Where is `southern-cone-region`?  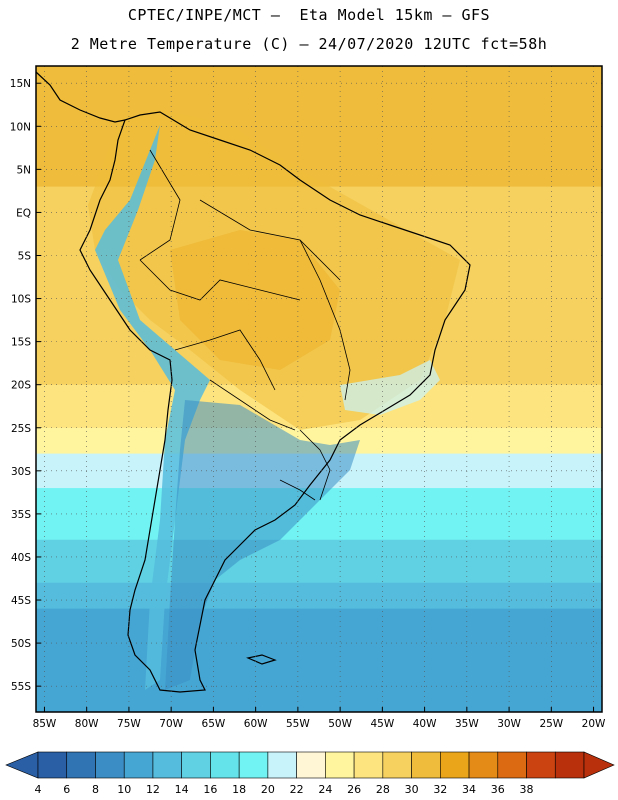
southern-cone-region is located at coordinates (262, 545).